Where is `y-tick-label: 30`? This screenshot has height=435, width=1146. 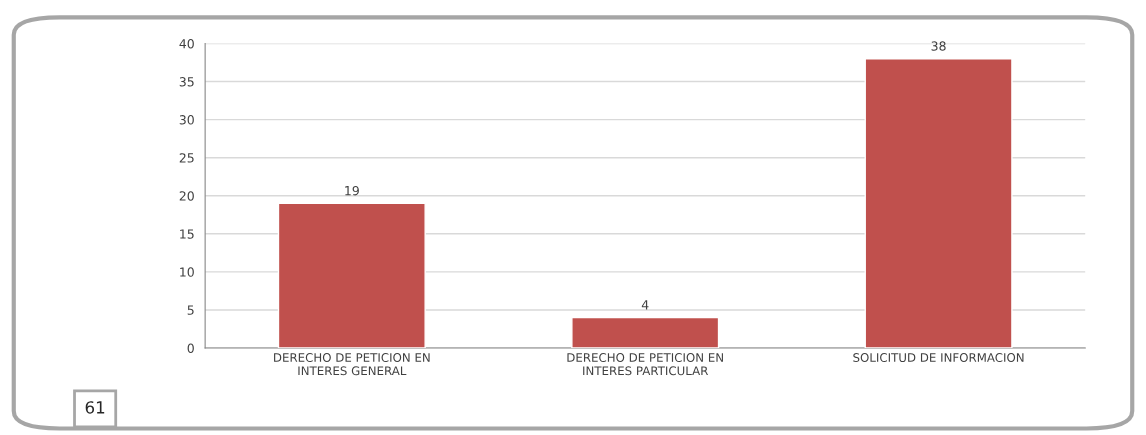
y-tick-label: 30 is located at coordinates (186, 120).